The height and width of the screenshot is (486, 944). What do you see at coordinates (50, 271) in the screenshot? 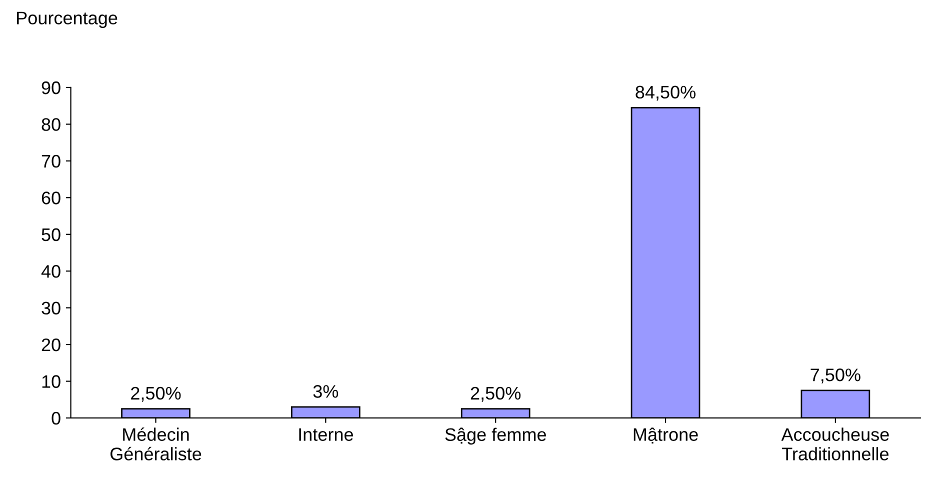
I see `y-tick-label: 40` at bounding box center [50, 271].